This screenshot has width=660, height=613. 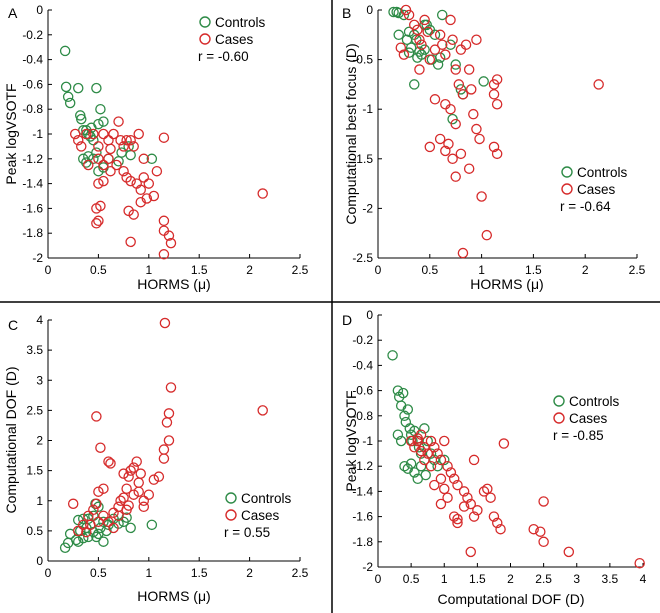 I want to click on panel-d-series-cases, so click(x=525, y=499).